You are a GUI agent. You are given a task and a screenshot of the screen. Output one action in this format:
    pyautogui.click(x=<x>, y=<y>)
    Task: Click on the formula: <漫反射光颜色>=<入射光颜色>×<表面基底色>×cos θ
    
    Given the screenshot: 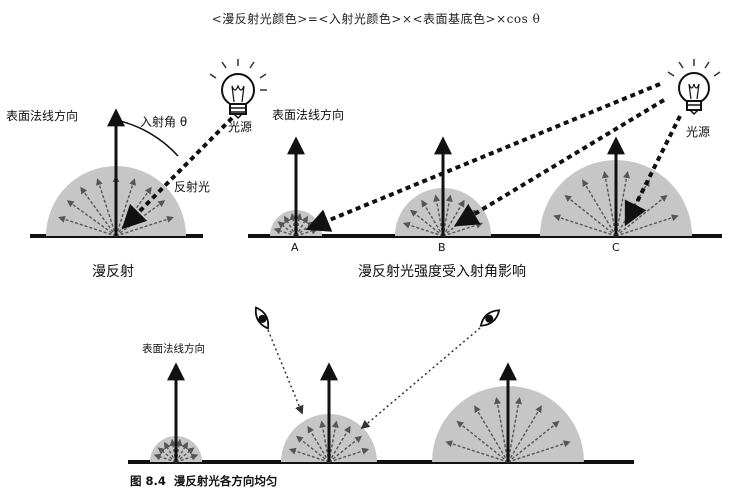 What is the action you would take?
    pyautogui.click(x=376, y=19)
    